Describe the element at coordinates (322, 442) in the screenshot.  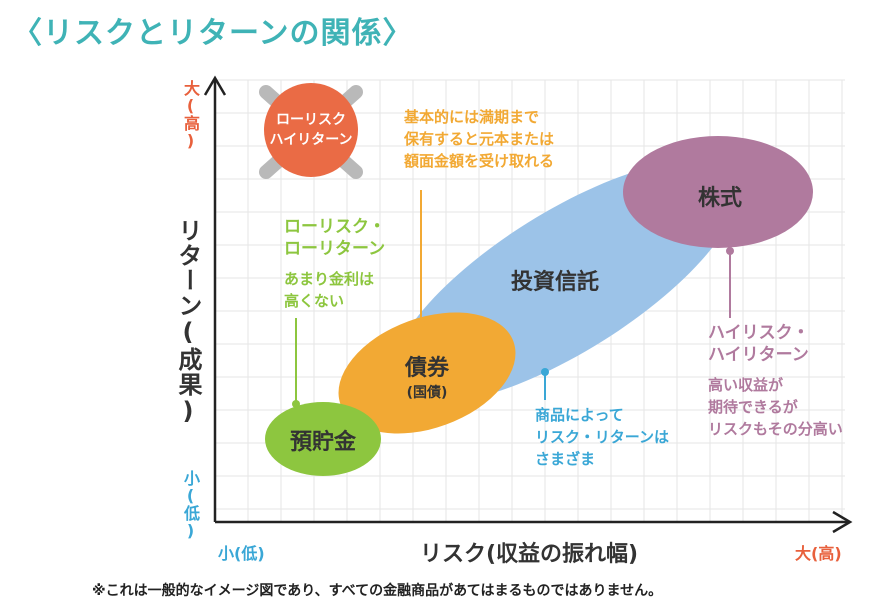
I see `savings-label: 預貯金` at that location.